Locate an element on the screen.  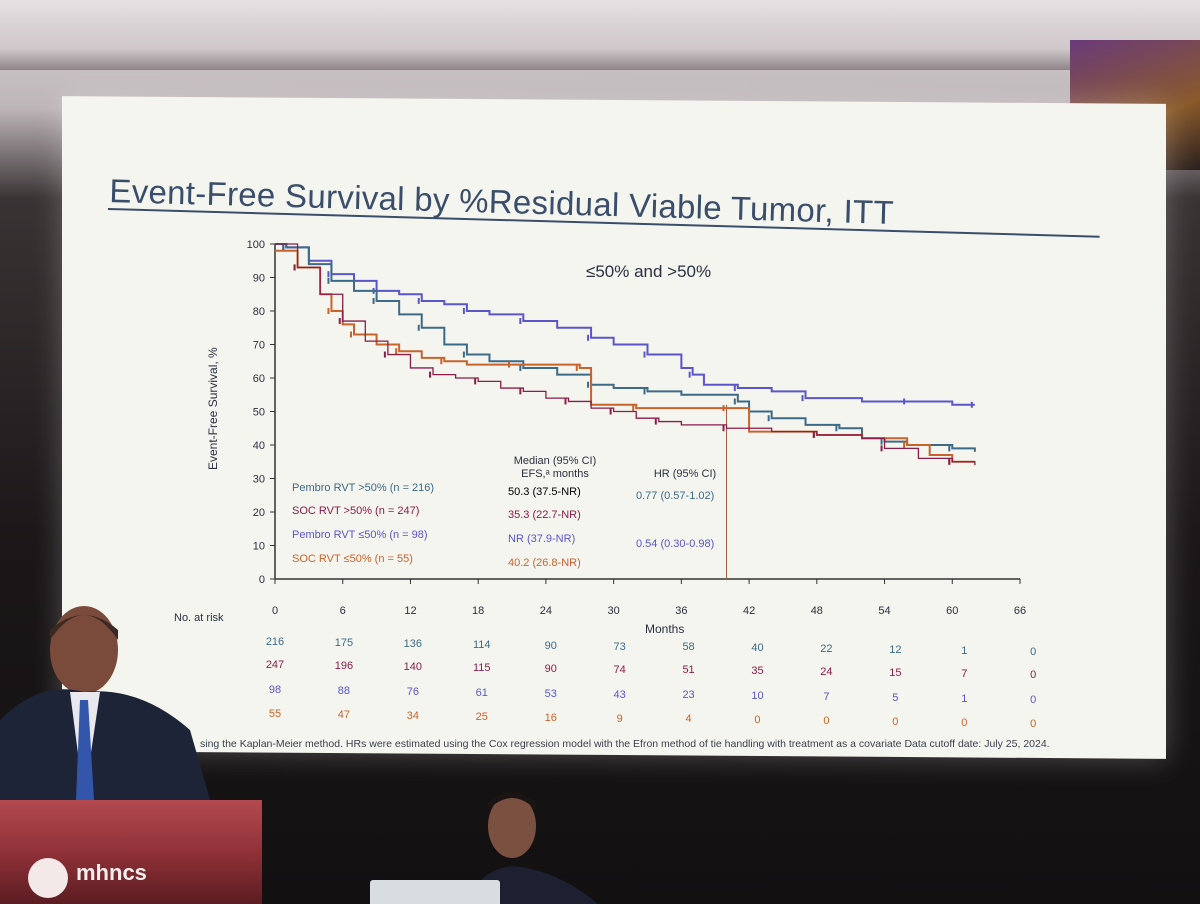
risk-cell: 23 is located at coordinates (688, 695).